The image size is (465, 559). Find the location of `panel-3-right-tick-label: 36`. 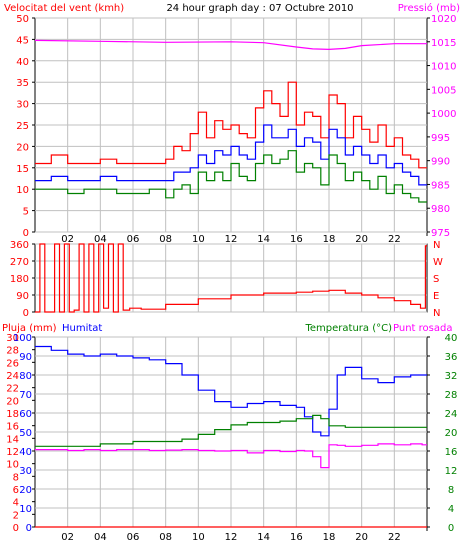

panel-3-right-tick-label: 36 is located at coordinates (451, 357).